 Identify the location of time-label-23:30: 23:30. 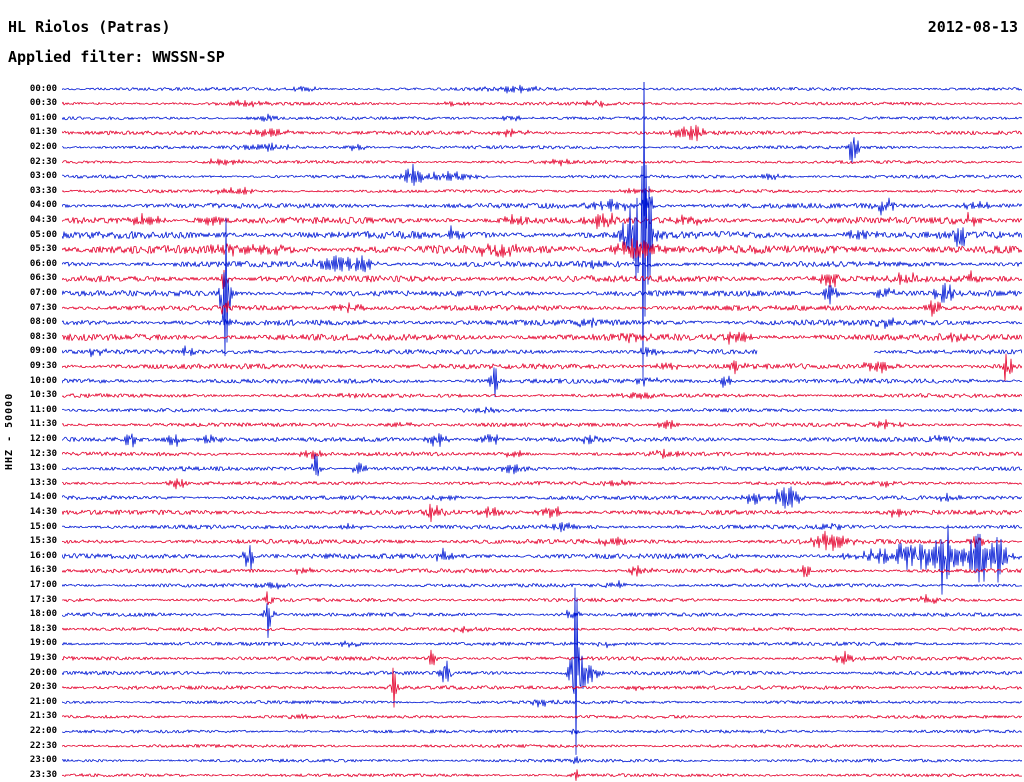
(43, 774).